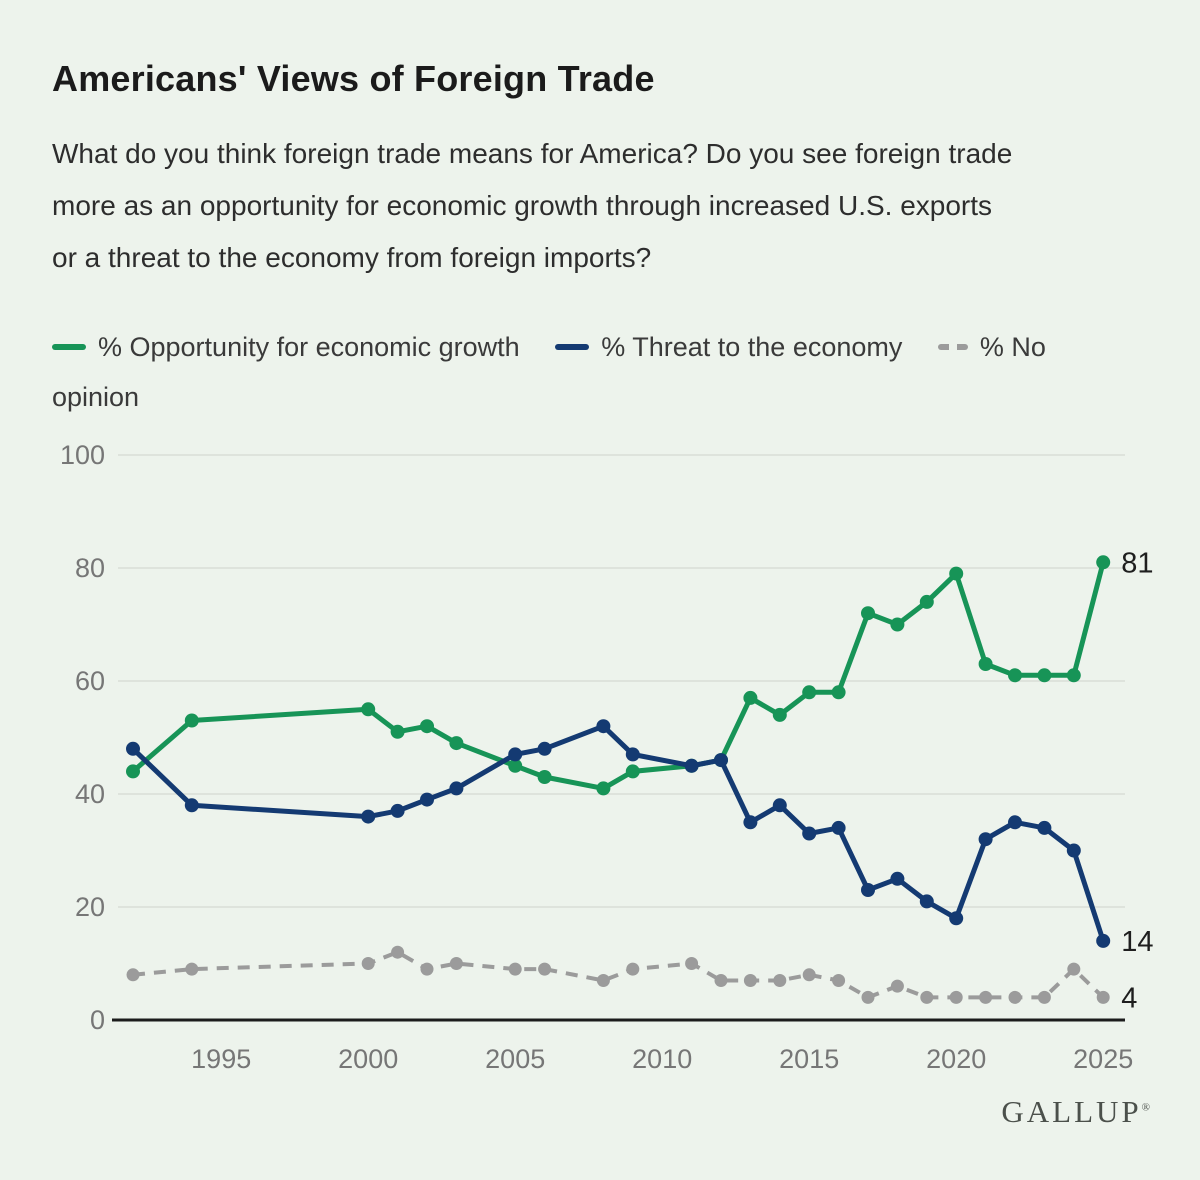 The height and width of the screenshot is (1180, 1200). Describe the element at coordinates (90, 794) in the screenshot. I see `svg-text: 40` at that location.